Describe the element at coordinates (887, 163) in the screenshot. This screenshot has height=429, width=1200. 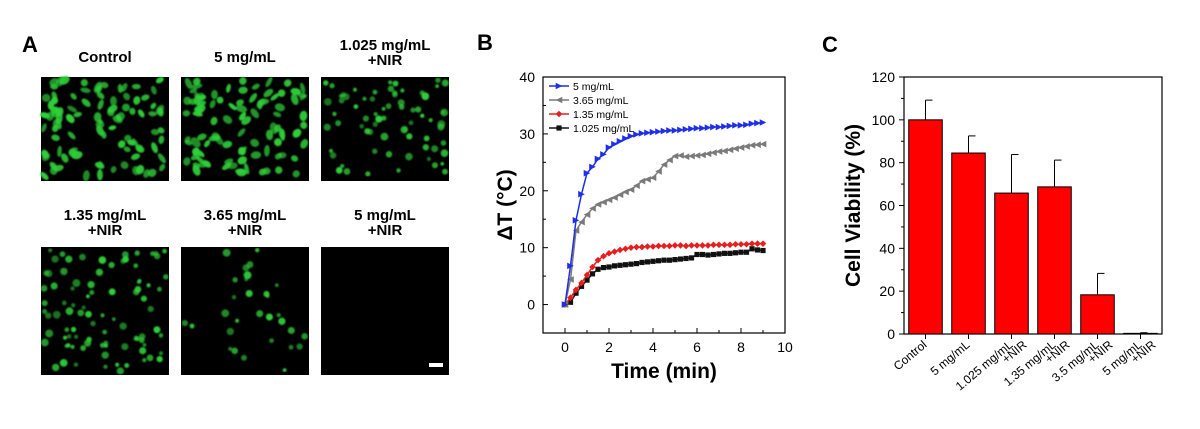
I see `y-tick-label-c: 80` at that location.